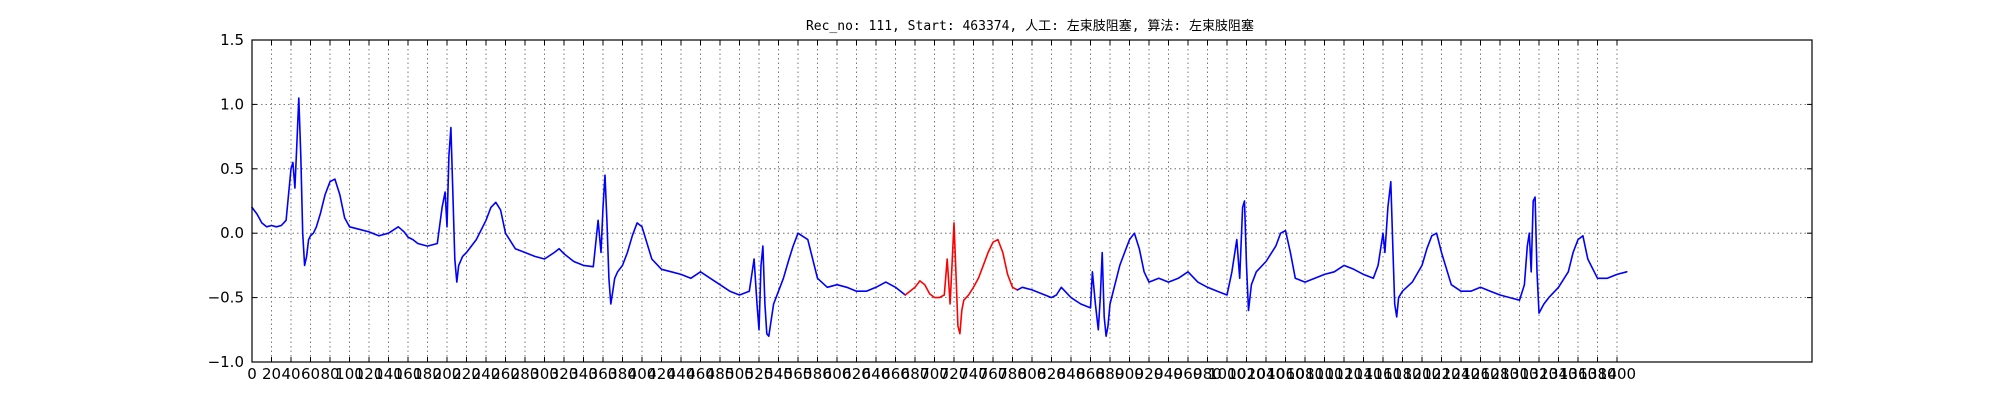 Image resolution: width=2000 pixels, height=400 pixels. Describe the element at coordinates (642, 374) in the screenshot. I see `x-tick-label: 400` at that location.